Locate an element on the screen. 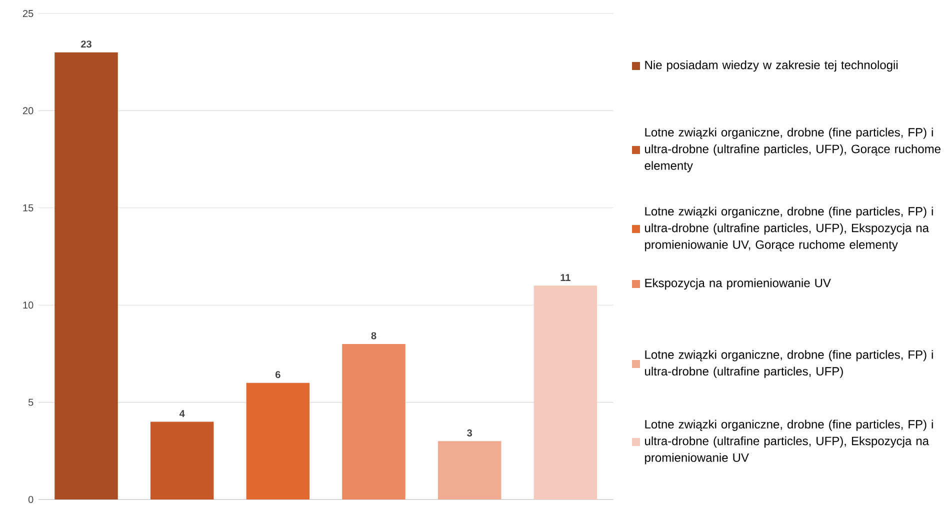  y-tick-label: 0 is located at coordinates (31, 500).